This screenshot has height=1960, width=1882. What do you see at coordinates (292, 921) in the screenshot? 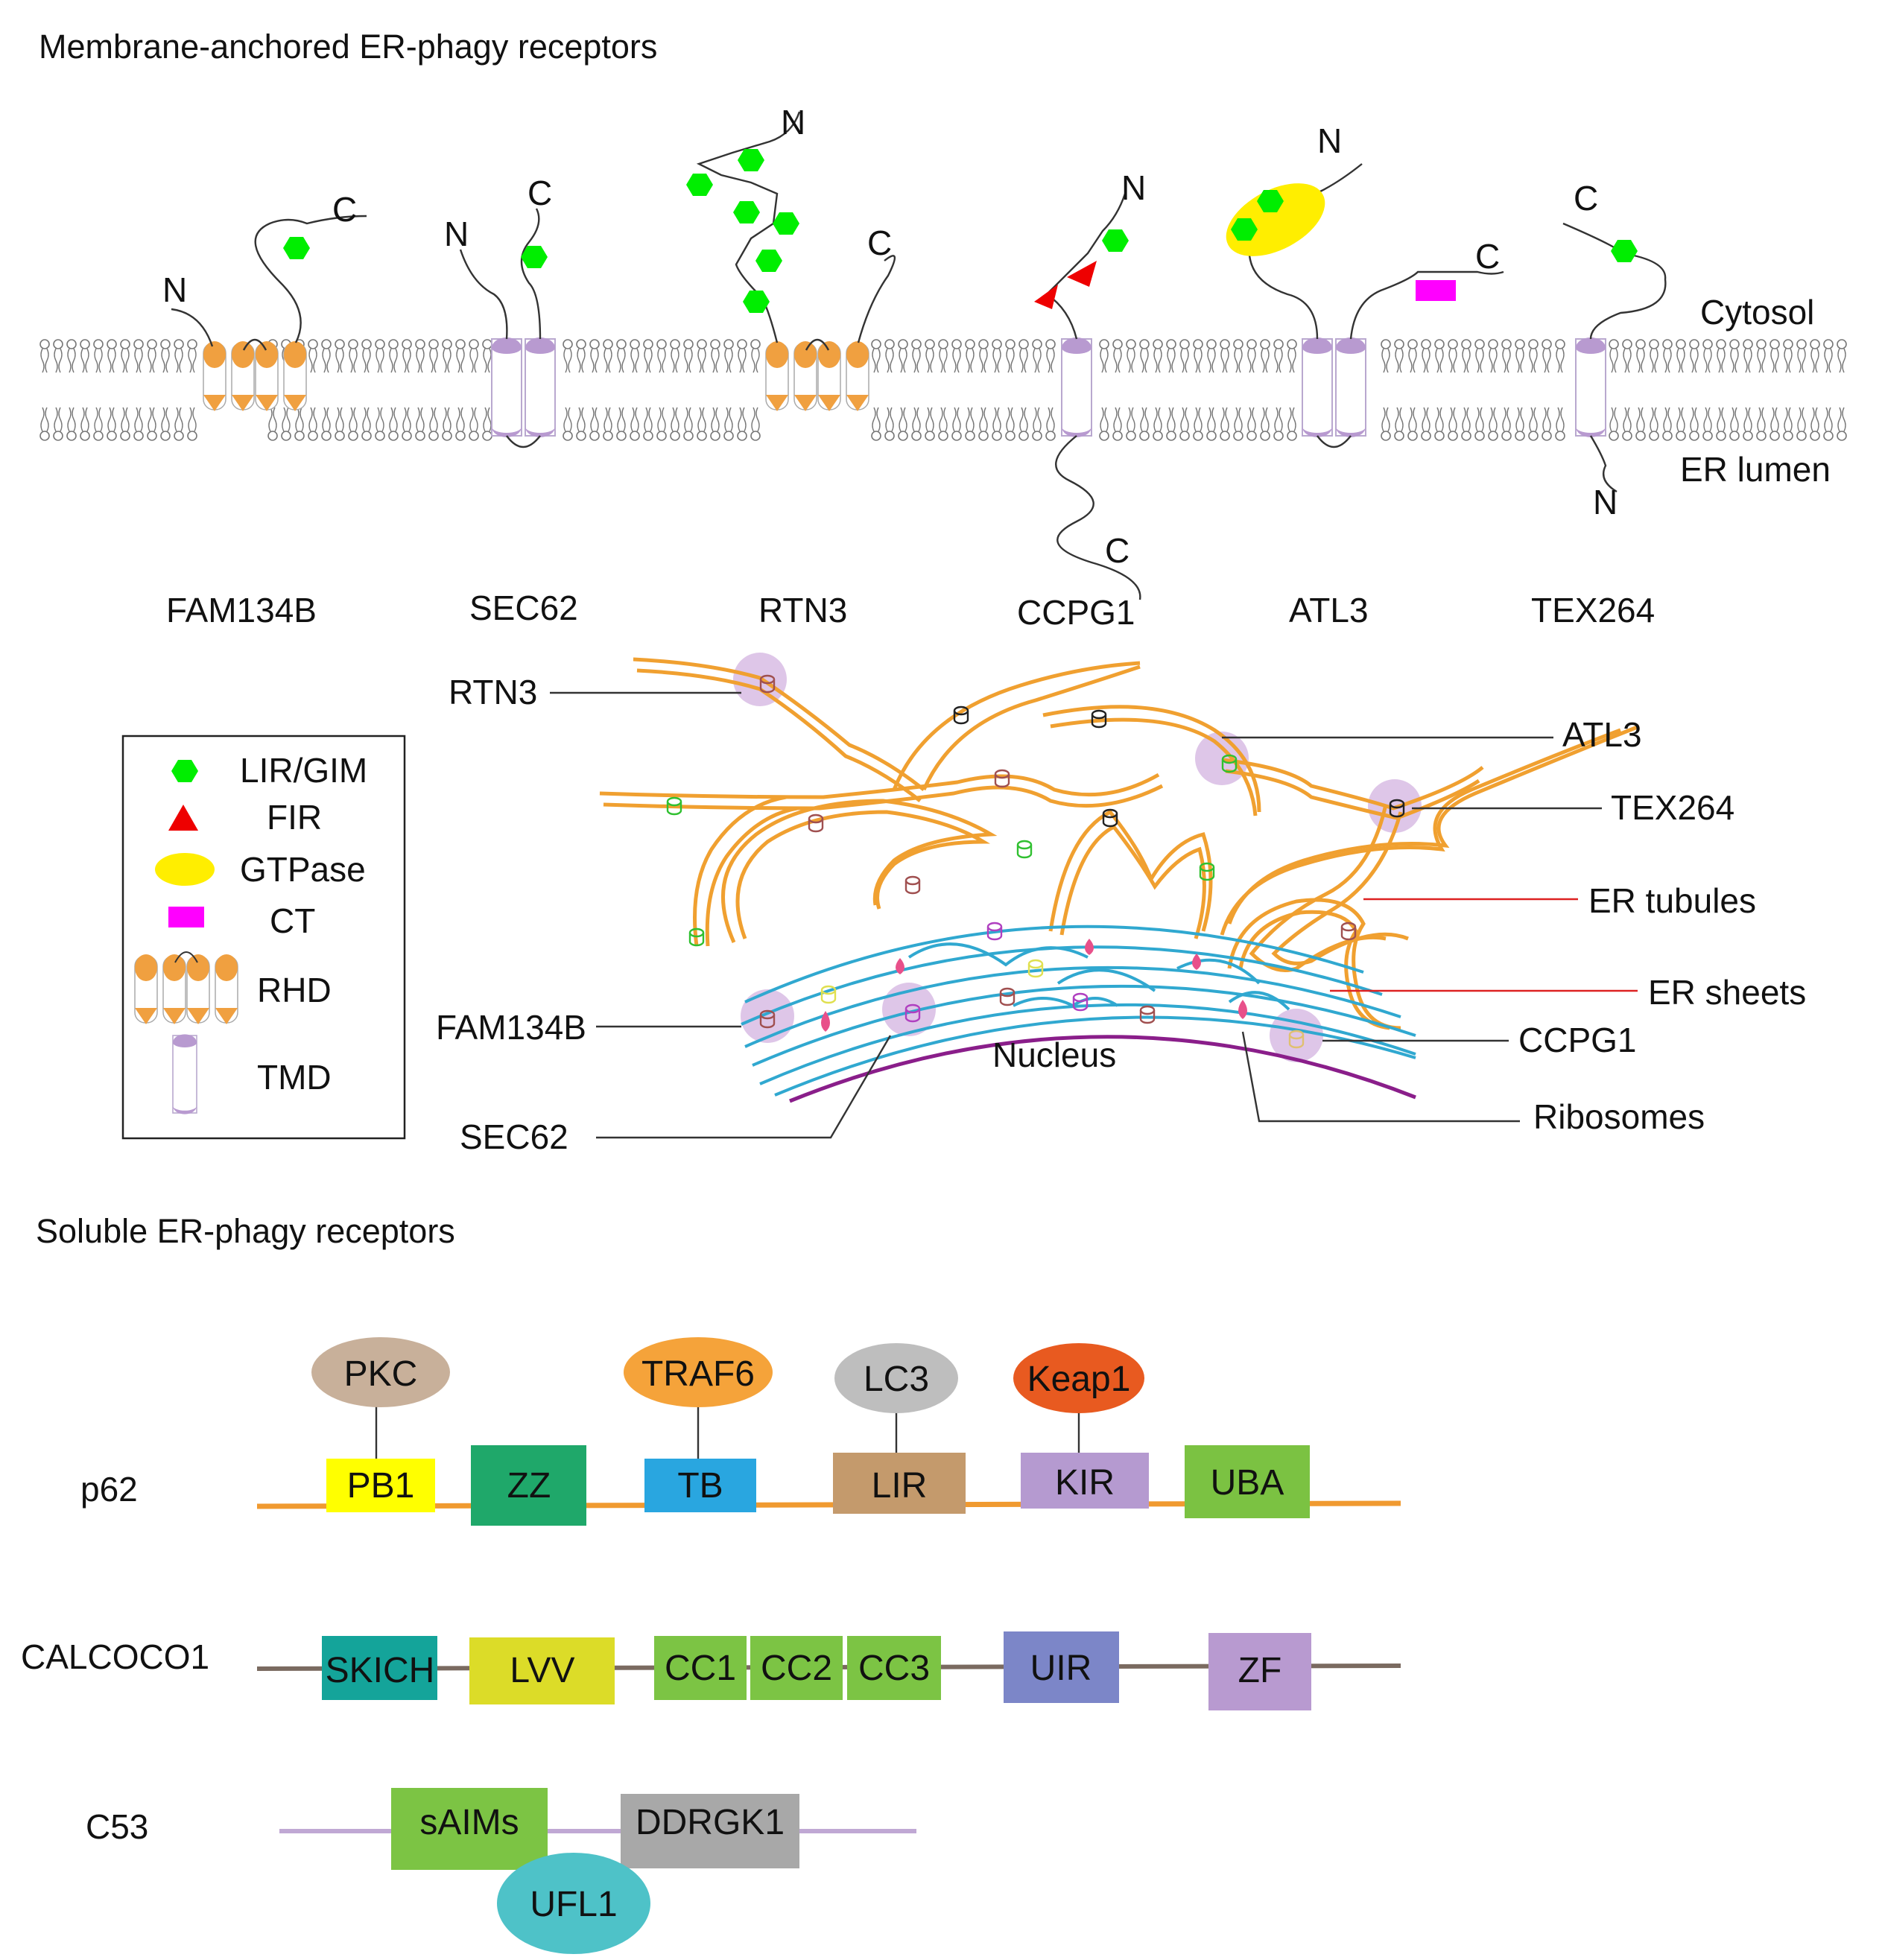
I see `legend-ct: CT` at bounding box center [292, 921].